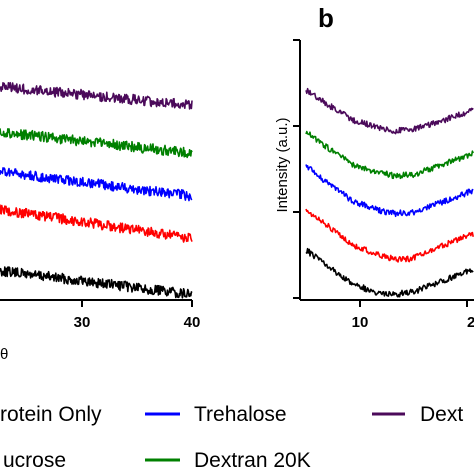  I want to click on legend-label-trehalose: Trehalose, so click(240, 414).